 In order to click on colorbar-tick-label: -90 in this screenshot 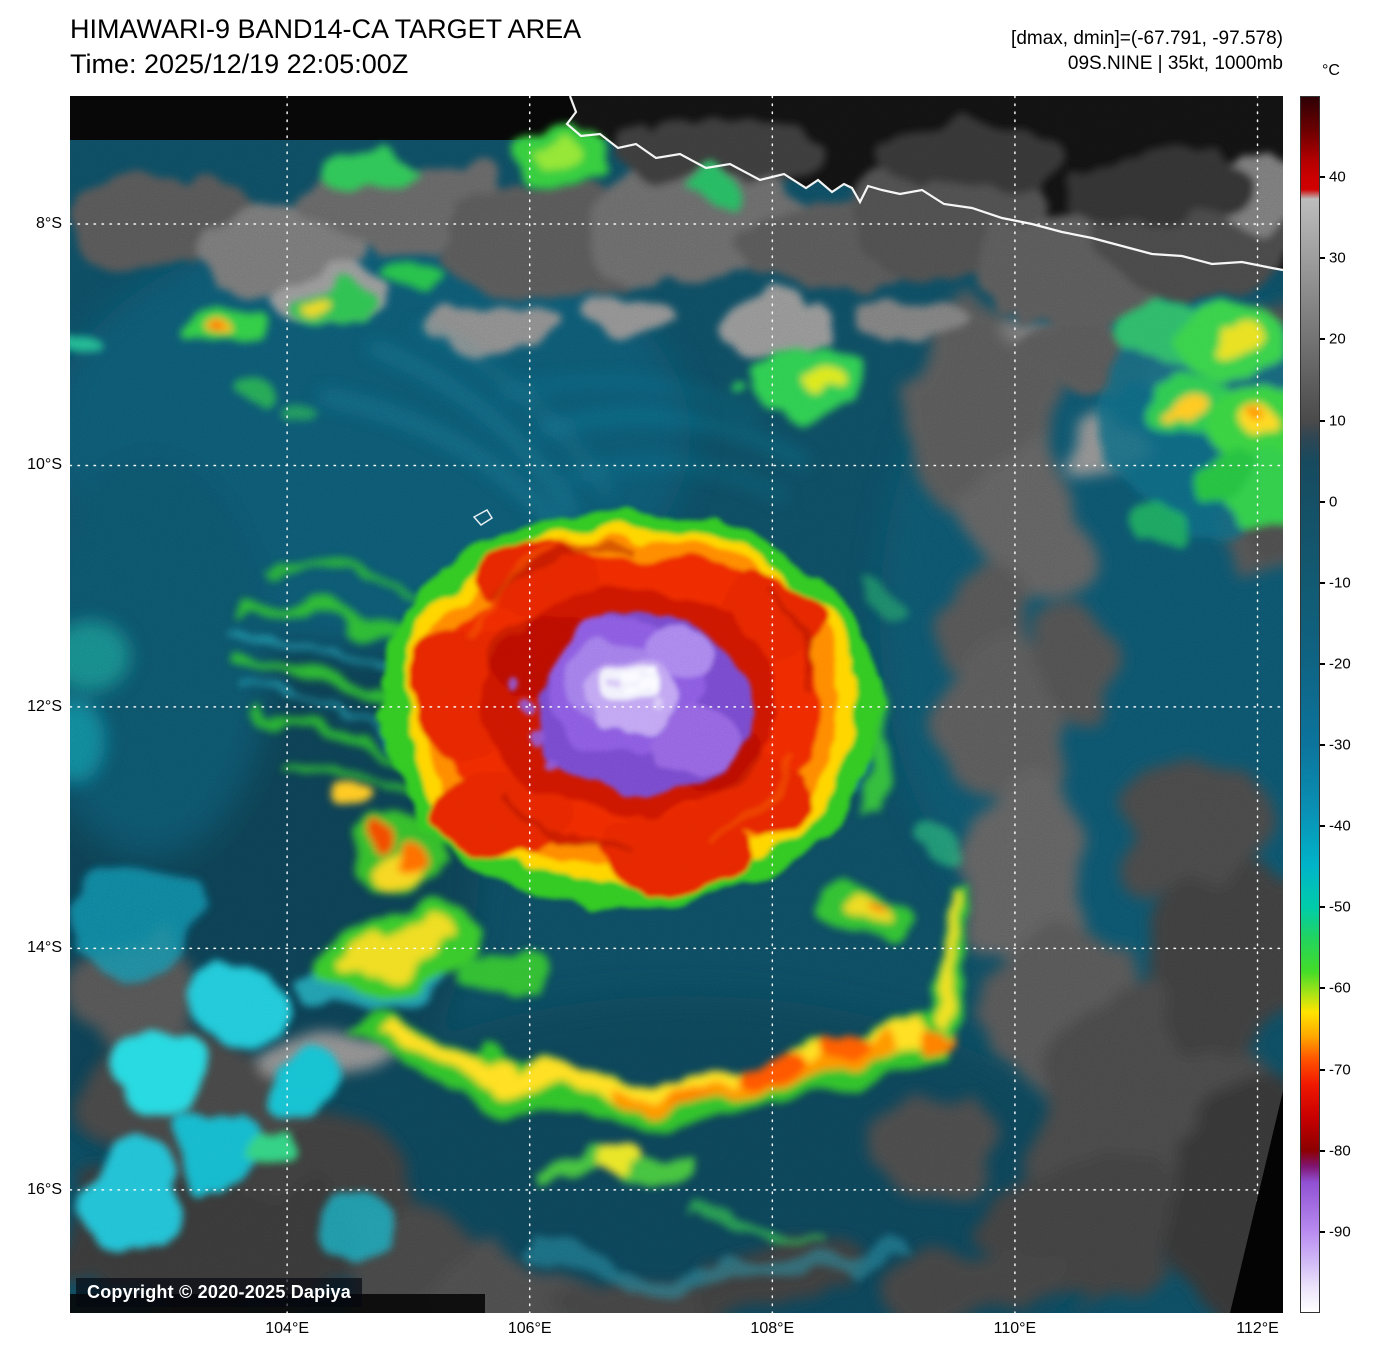, I will do `click(1340, 1232)`.